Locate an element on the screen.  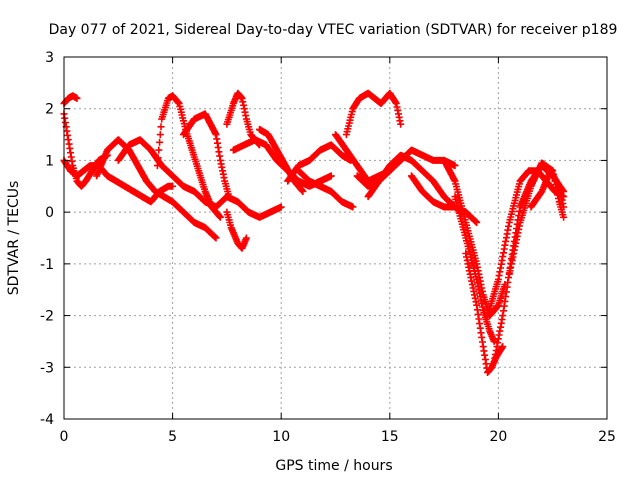
y-tick-label: -4 is located at coordinates (47, 420).